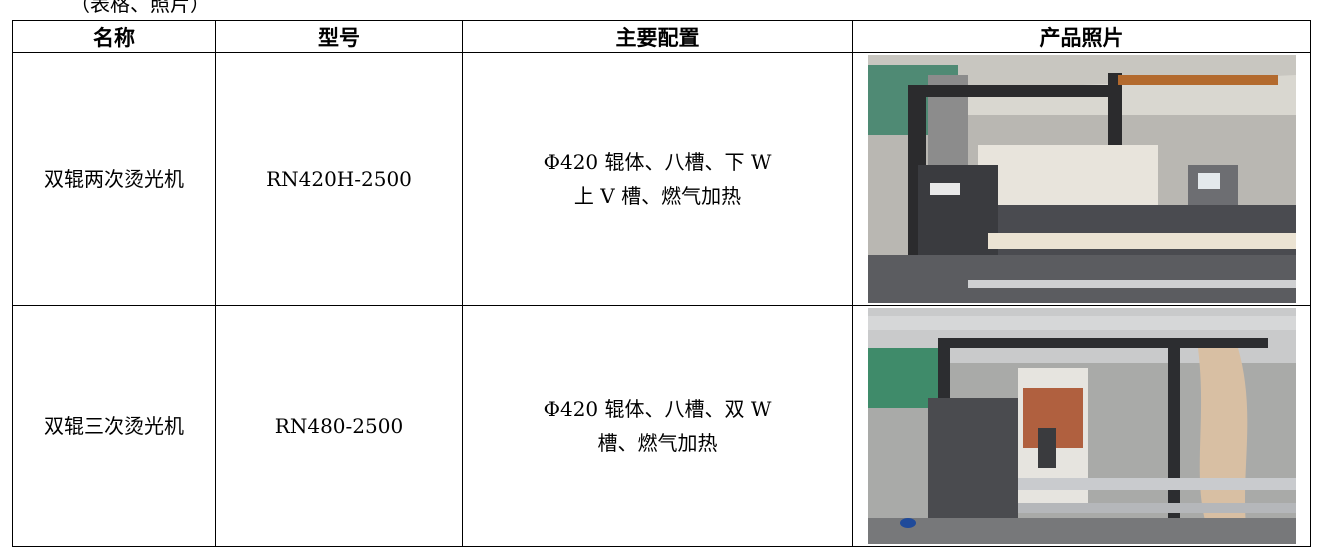 The image size is (1317, 547). Describe the element at coordinates (114, 179) in the screenshot. I see `name-cell: 双辊两次烫光机` at that location.